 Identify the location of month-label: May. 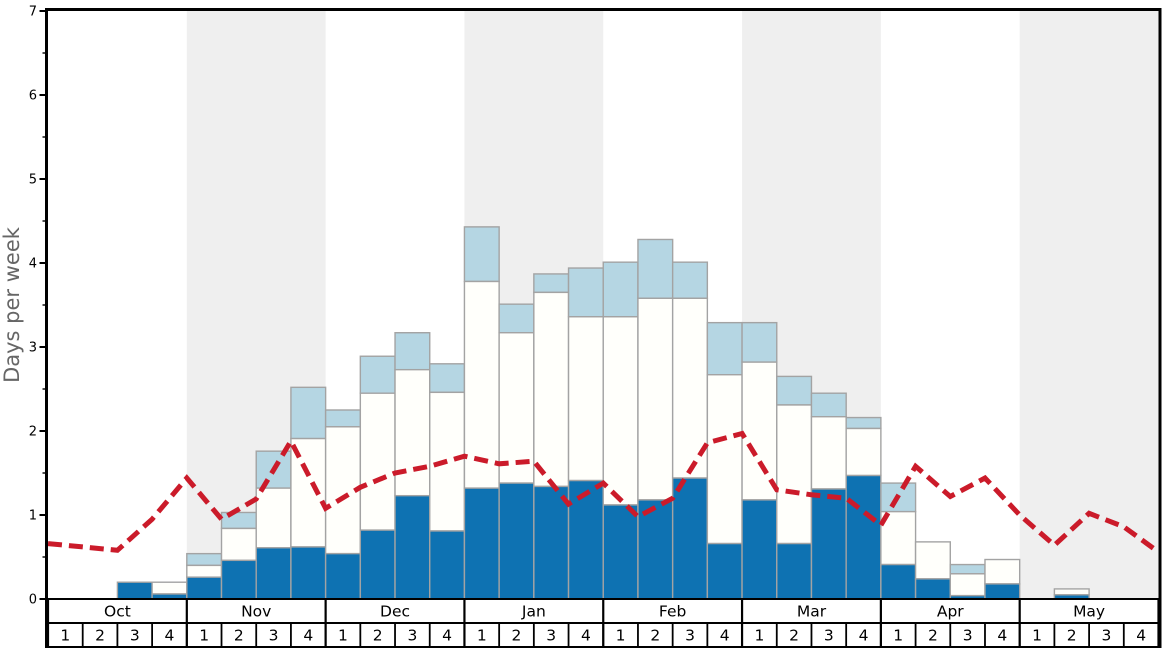
(1089, 612).